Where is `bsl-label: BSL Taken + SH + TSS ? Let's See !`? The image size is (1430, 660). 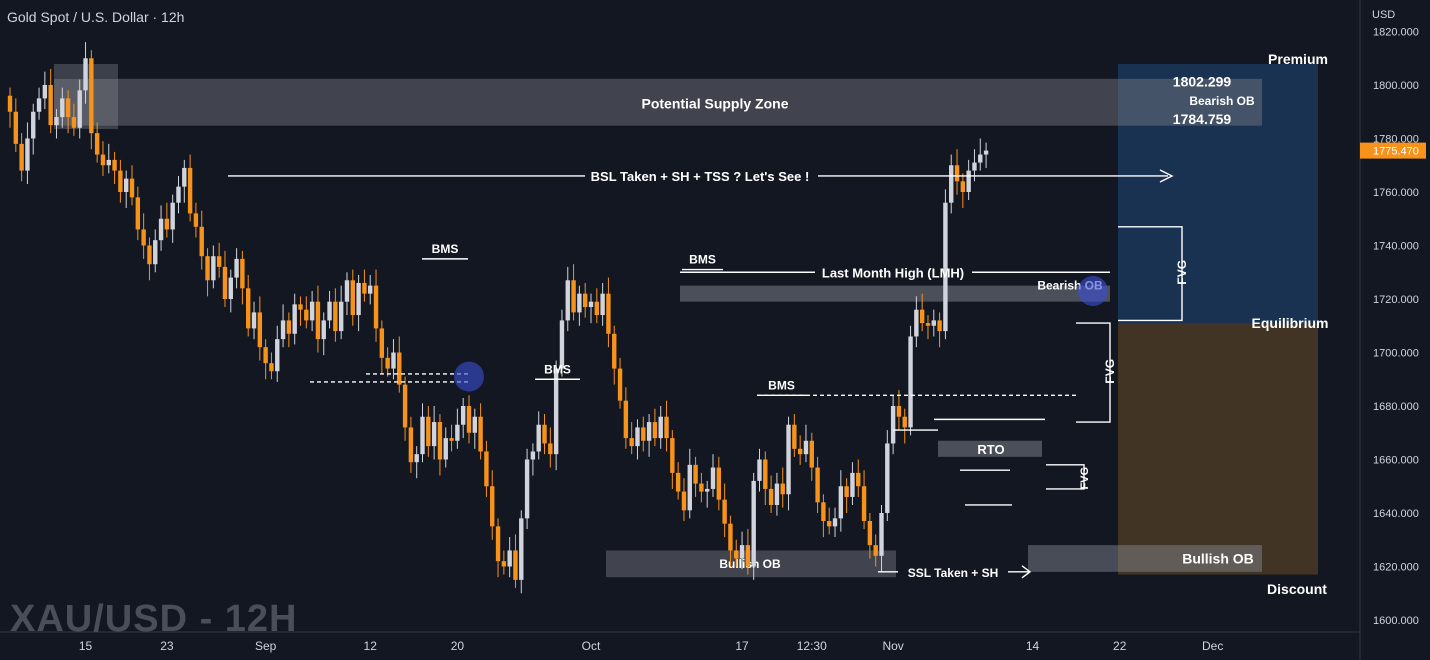
bsl-label: BSL Taken + SH + TSS ? Let's See ! is located at coordinates (700, 176).